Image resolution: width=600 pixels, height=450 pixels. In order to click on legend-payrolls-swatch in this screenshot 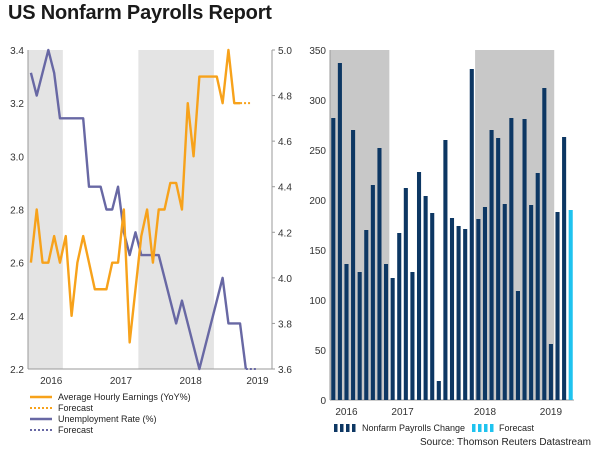, I will do `click(345, 428)`.